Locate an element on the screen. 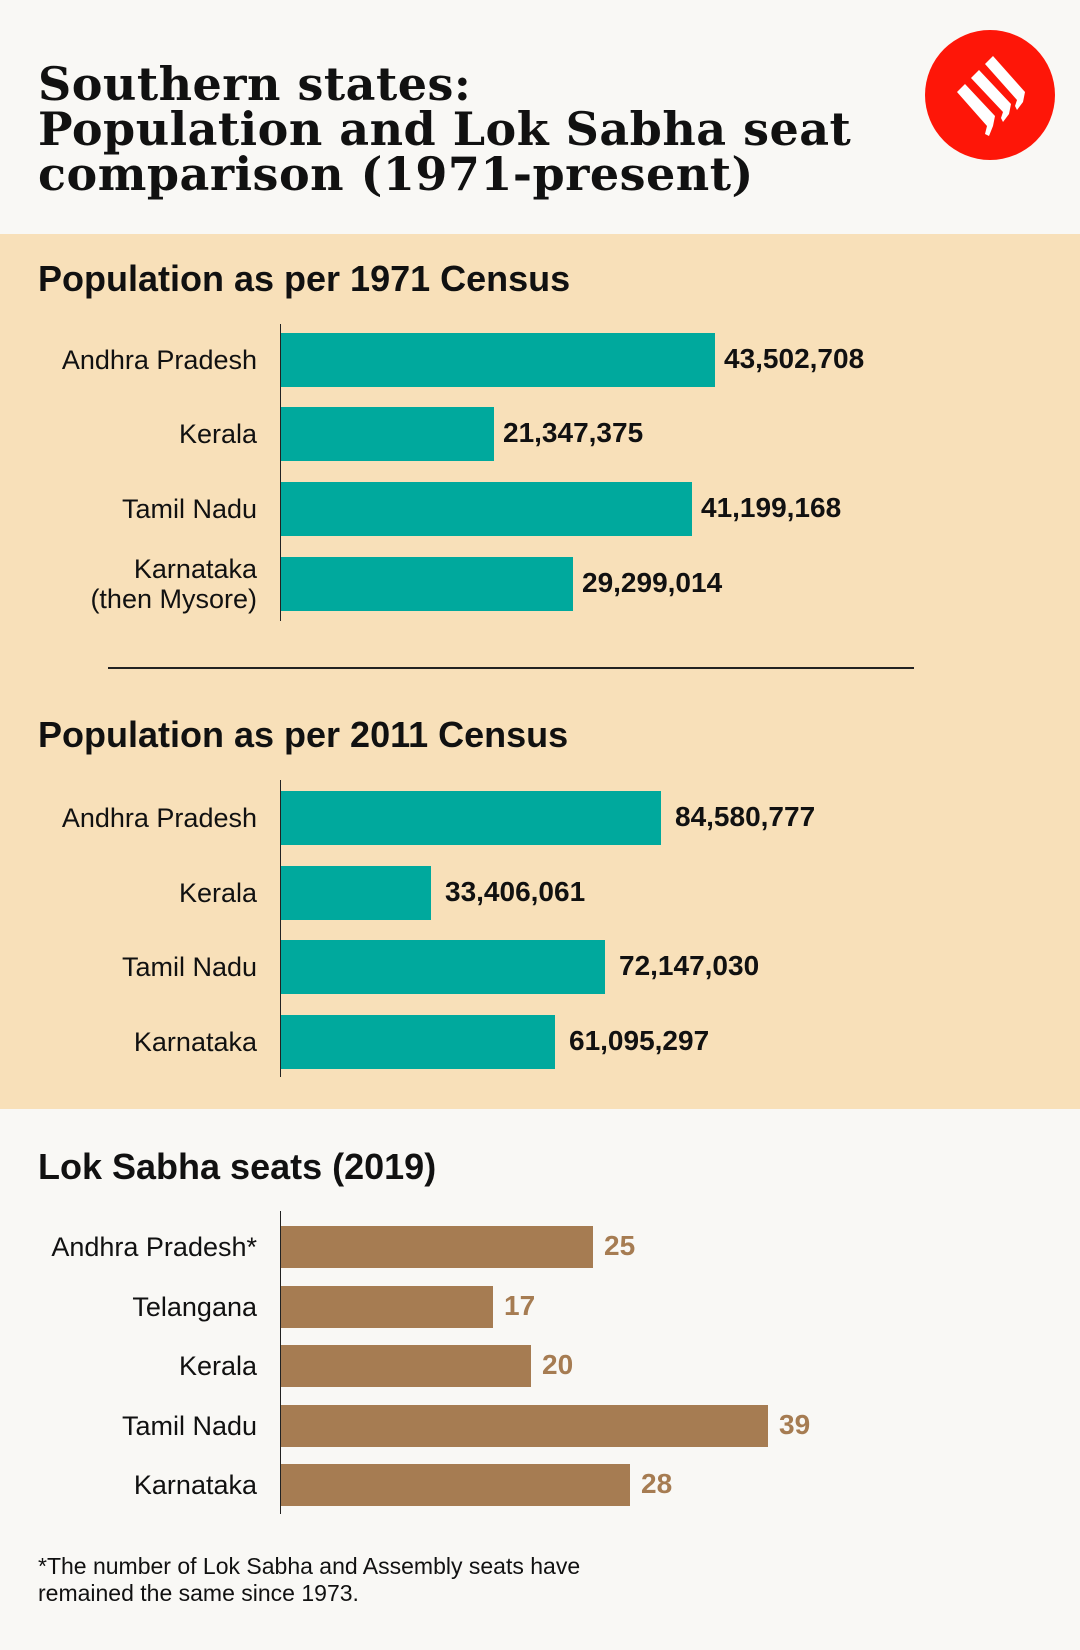 This screenshot has width=1080, height=1650. category-label: Andhra Pradesh* is located at coordinates (154, 1247).